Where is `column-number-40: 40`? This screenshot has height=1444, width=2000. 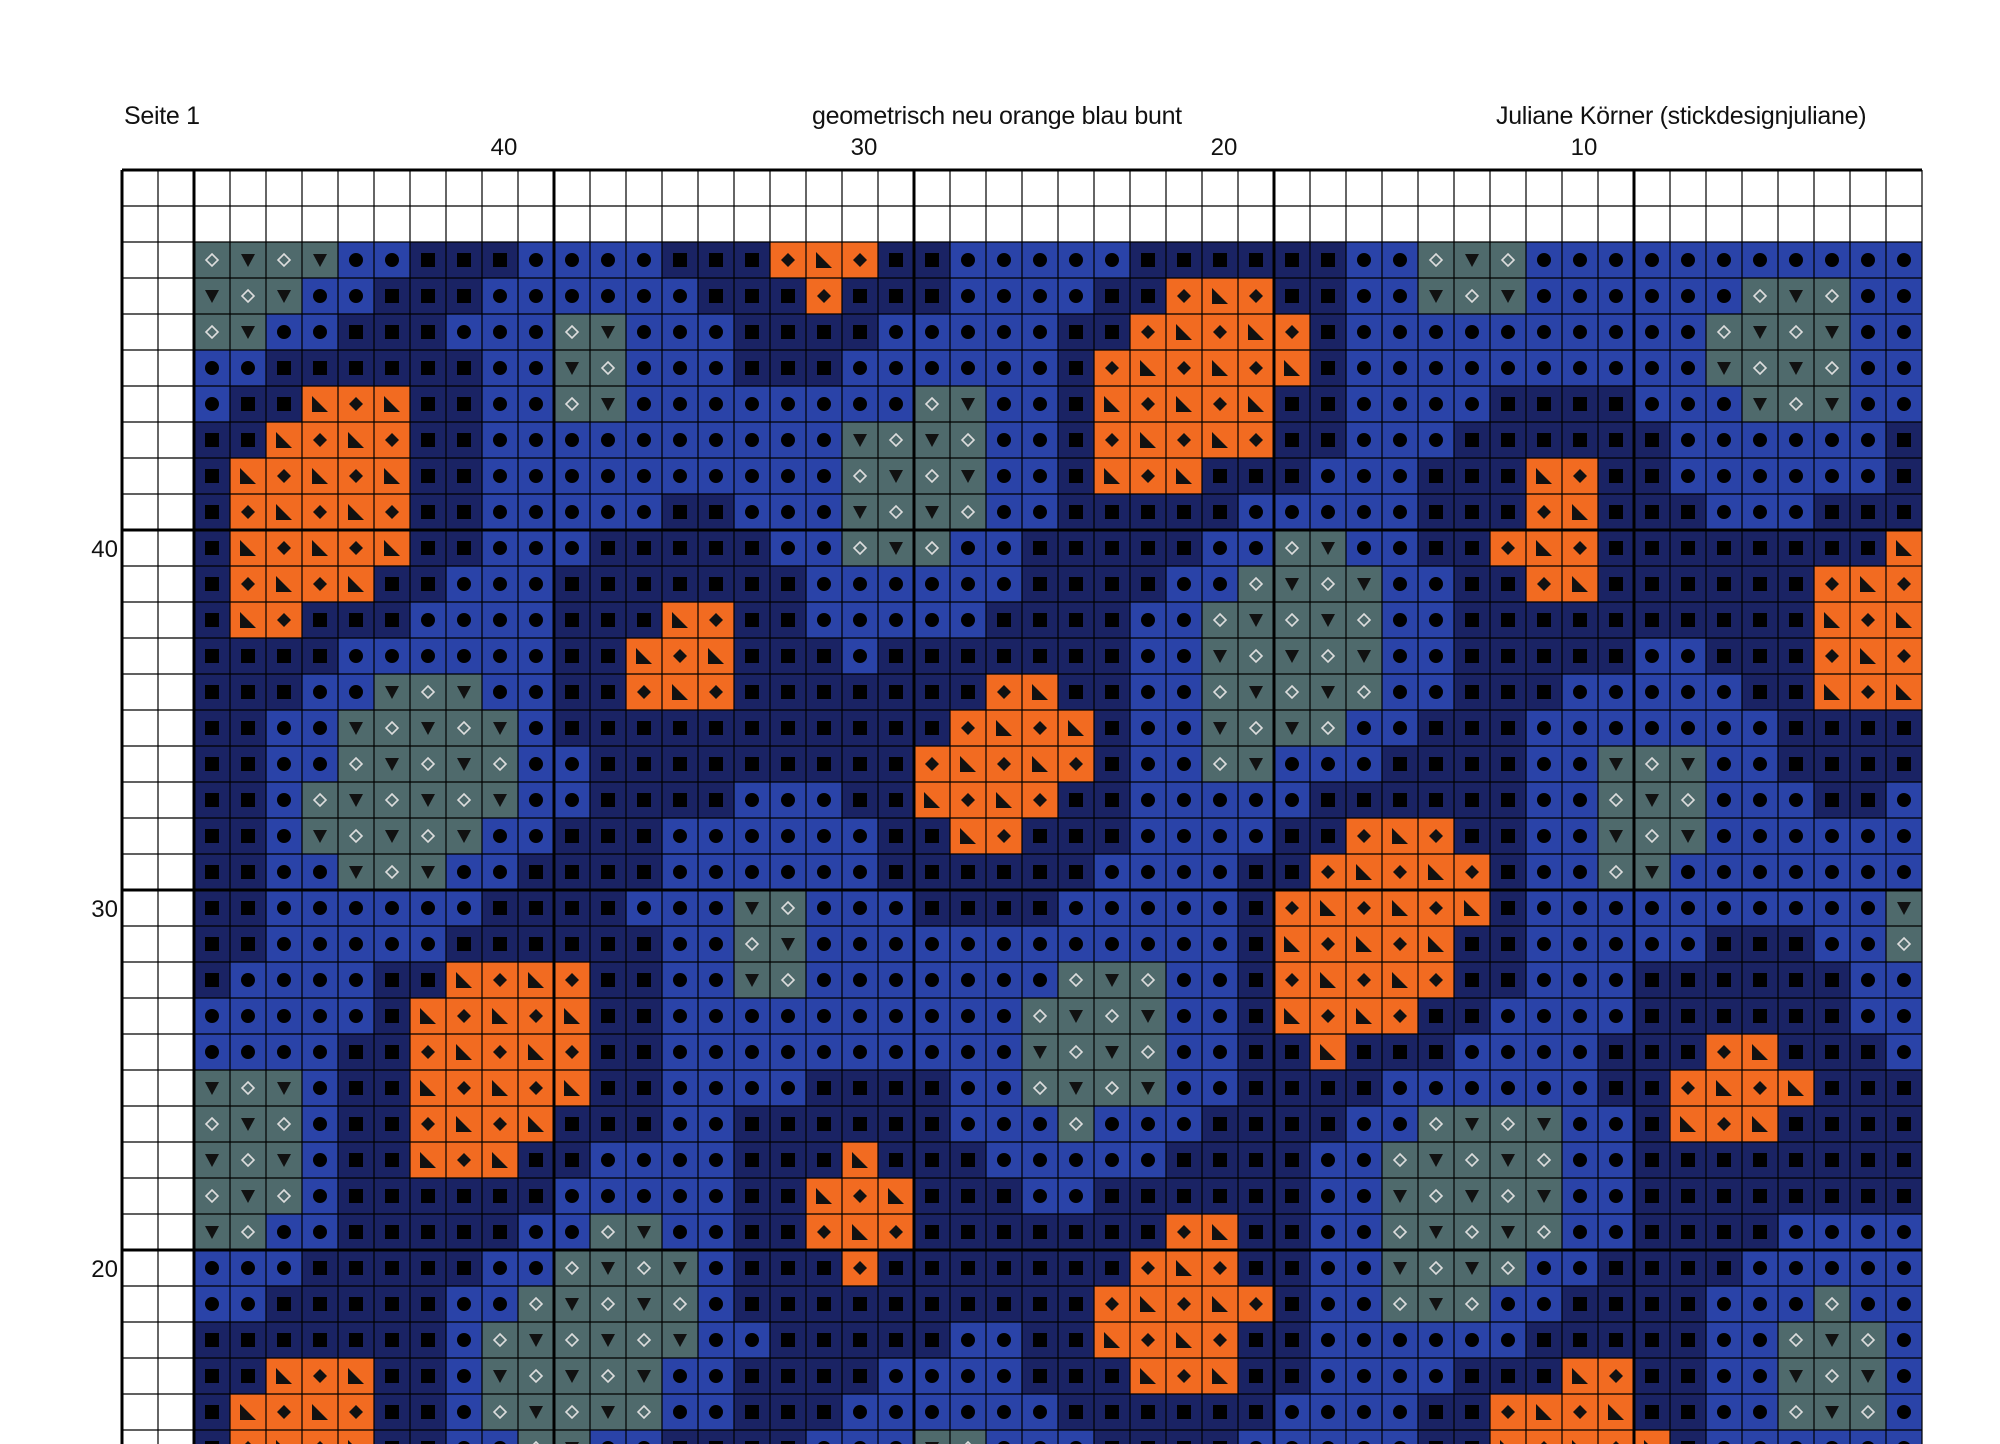
column-number-40: 40 is located at coordinates (504, 147).